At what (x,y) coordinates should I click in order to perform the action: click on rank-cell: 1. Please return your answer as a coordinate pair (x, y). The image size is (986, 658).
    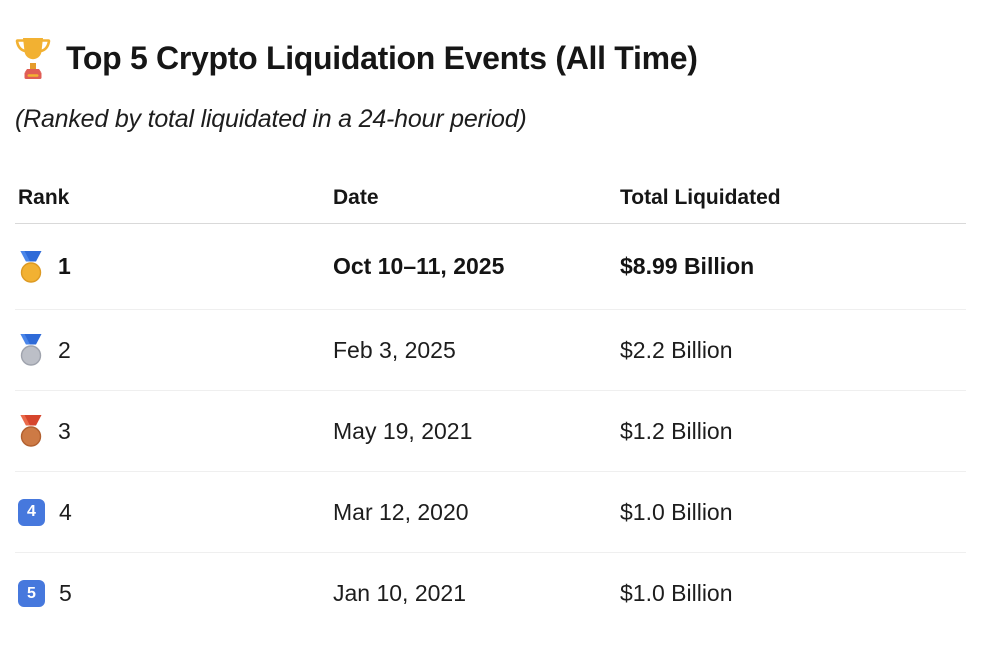
    Looking at the image, I should click on (175, 267).